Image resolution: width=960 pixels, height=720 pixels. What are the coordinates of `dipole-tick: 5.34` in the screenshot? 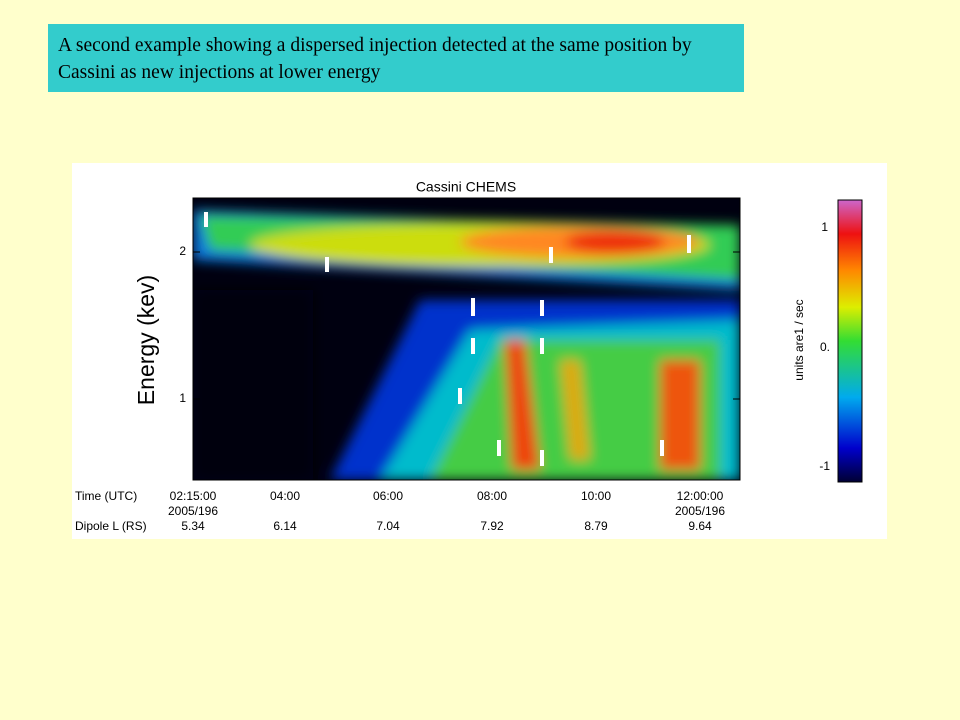 It's located at (193, 526).